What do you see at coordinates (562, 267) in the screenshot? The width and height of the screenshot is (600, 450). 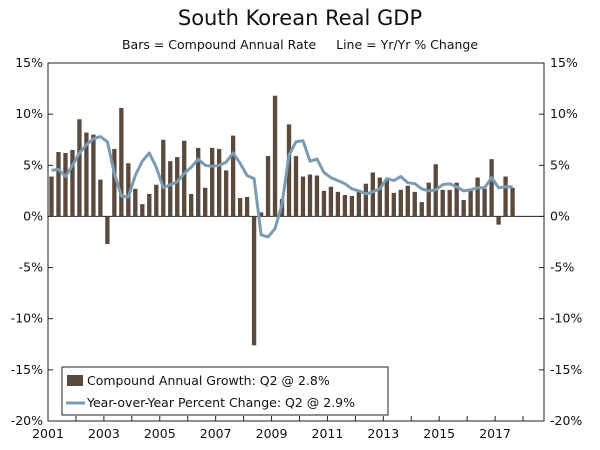 I see `y-tick-label-right: -5%` at bounding box center [562, 267].